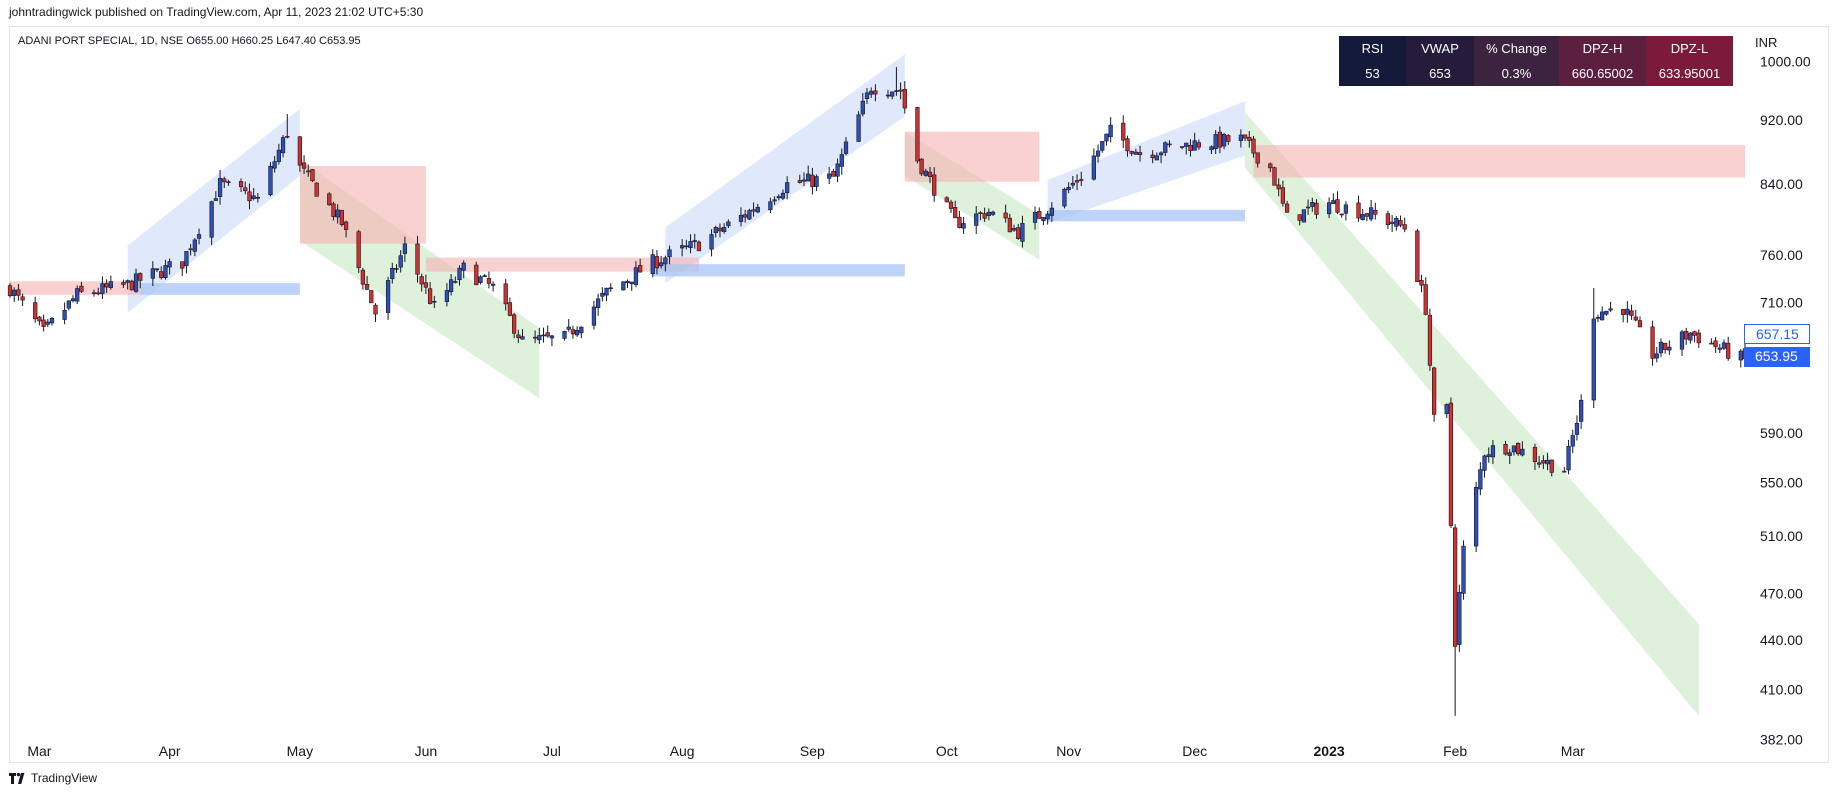 The height and width of the screenshot is (798, 1834). Describe the element at coordinates (1781, 120) in the screenshot. I see `y-tick-label: 920.00` at that location.